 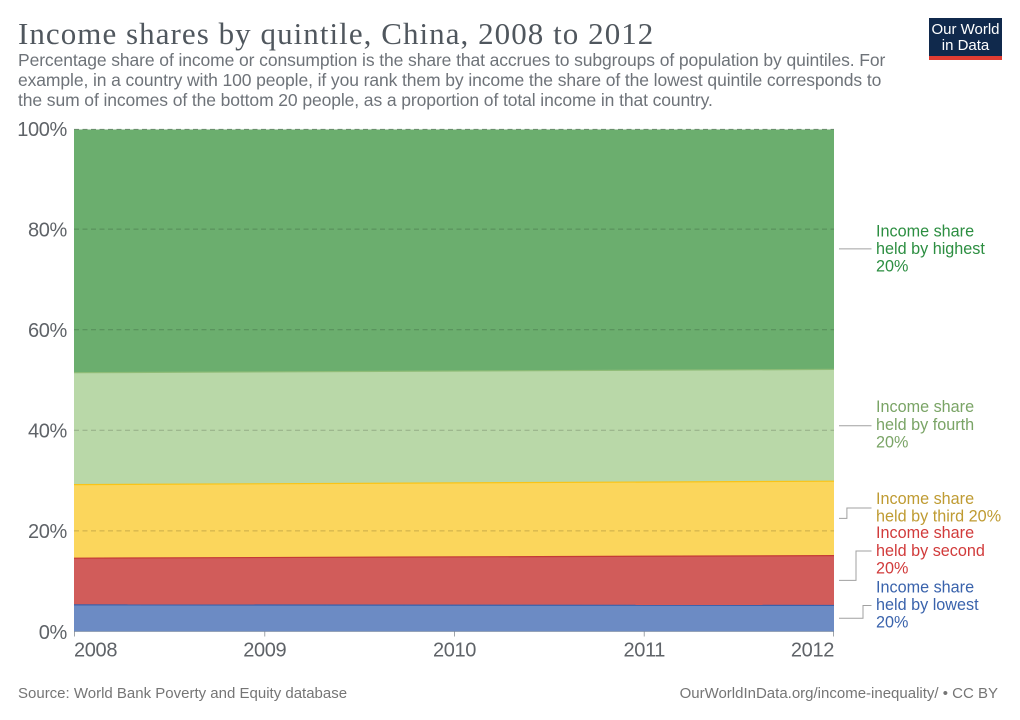 I want to click on svg-text: 2009, so click(x=264, y=650).